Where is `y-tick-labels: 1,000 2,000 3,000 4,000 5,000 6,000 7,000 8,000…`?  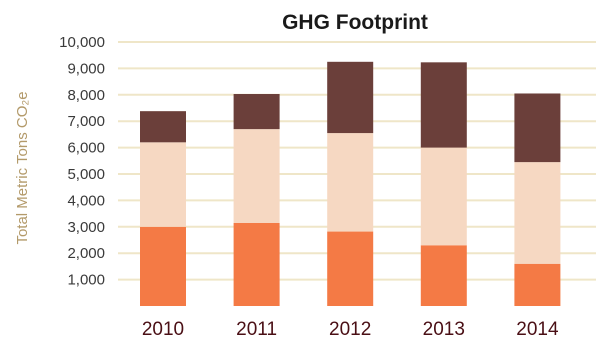 y-tick-labels: 1,000 2,000 3,000 4,000 5,000 6,000 7,000 8,000… is located at coordinates (82, 161).